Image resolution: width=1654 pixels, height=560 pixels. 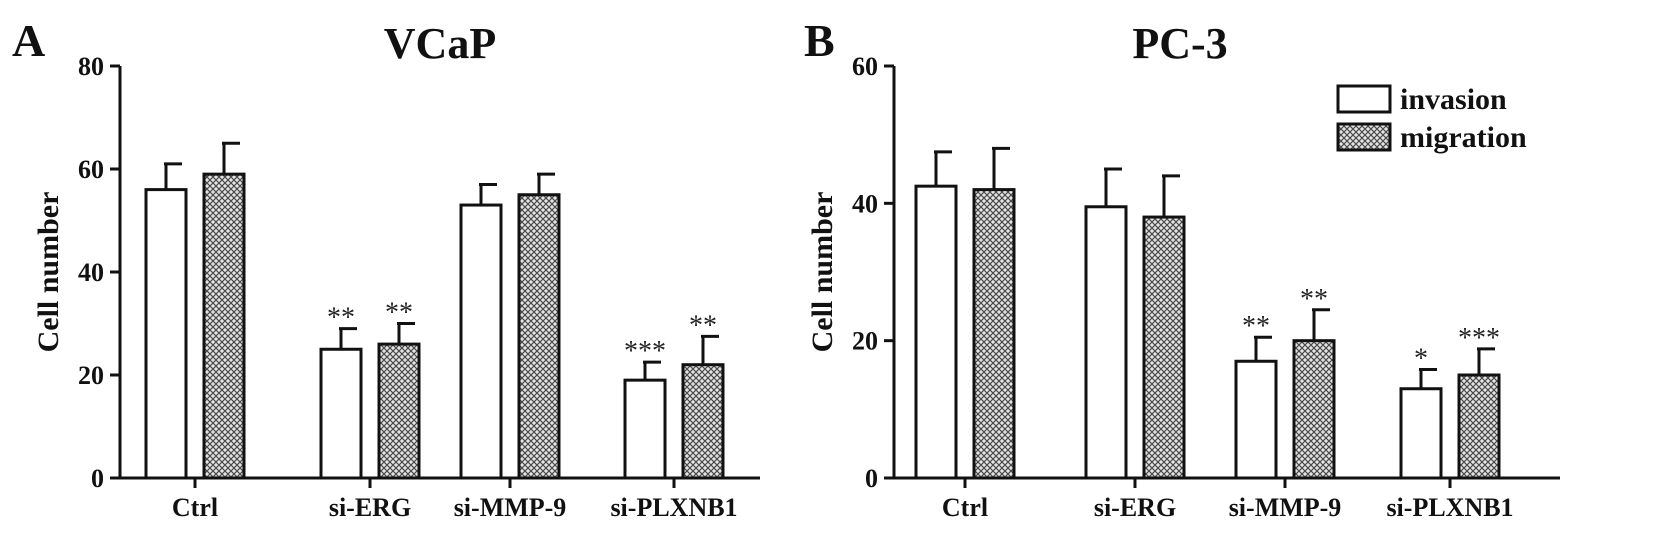 I want to click on legend-swatch-migration, so click(x=1364, y=137).